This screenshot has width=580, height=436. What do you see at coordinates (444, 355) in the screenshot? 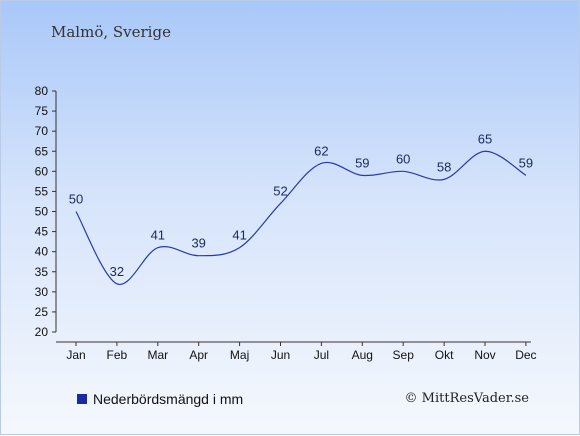
I see `x-tick-label: Okt` at bounding box center [444, 355].